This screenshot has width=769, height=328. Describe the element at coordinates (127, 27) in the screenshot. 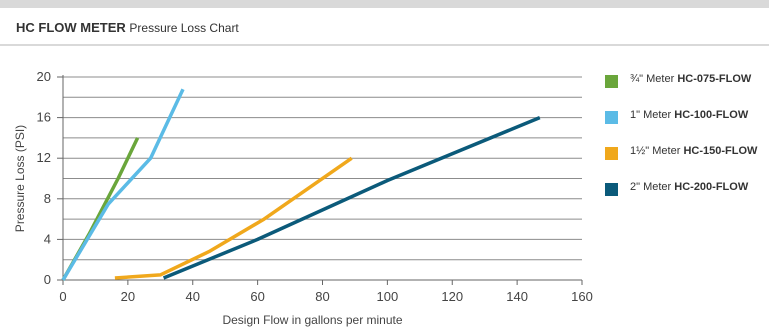

I see `chart-title: HC FLOW METER Pressure Loss Chart` at that location.